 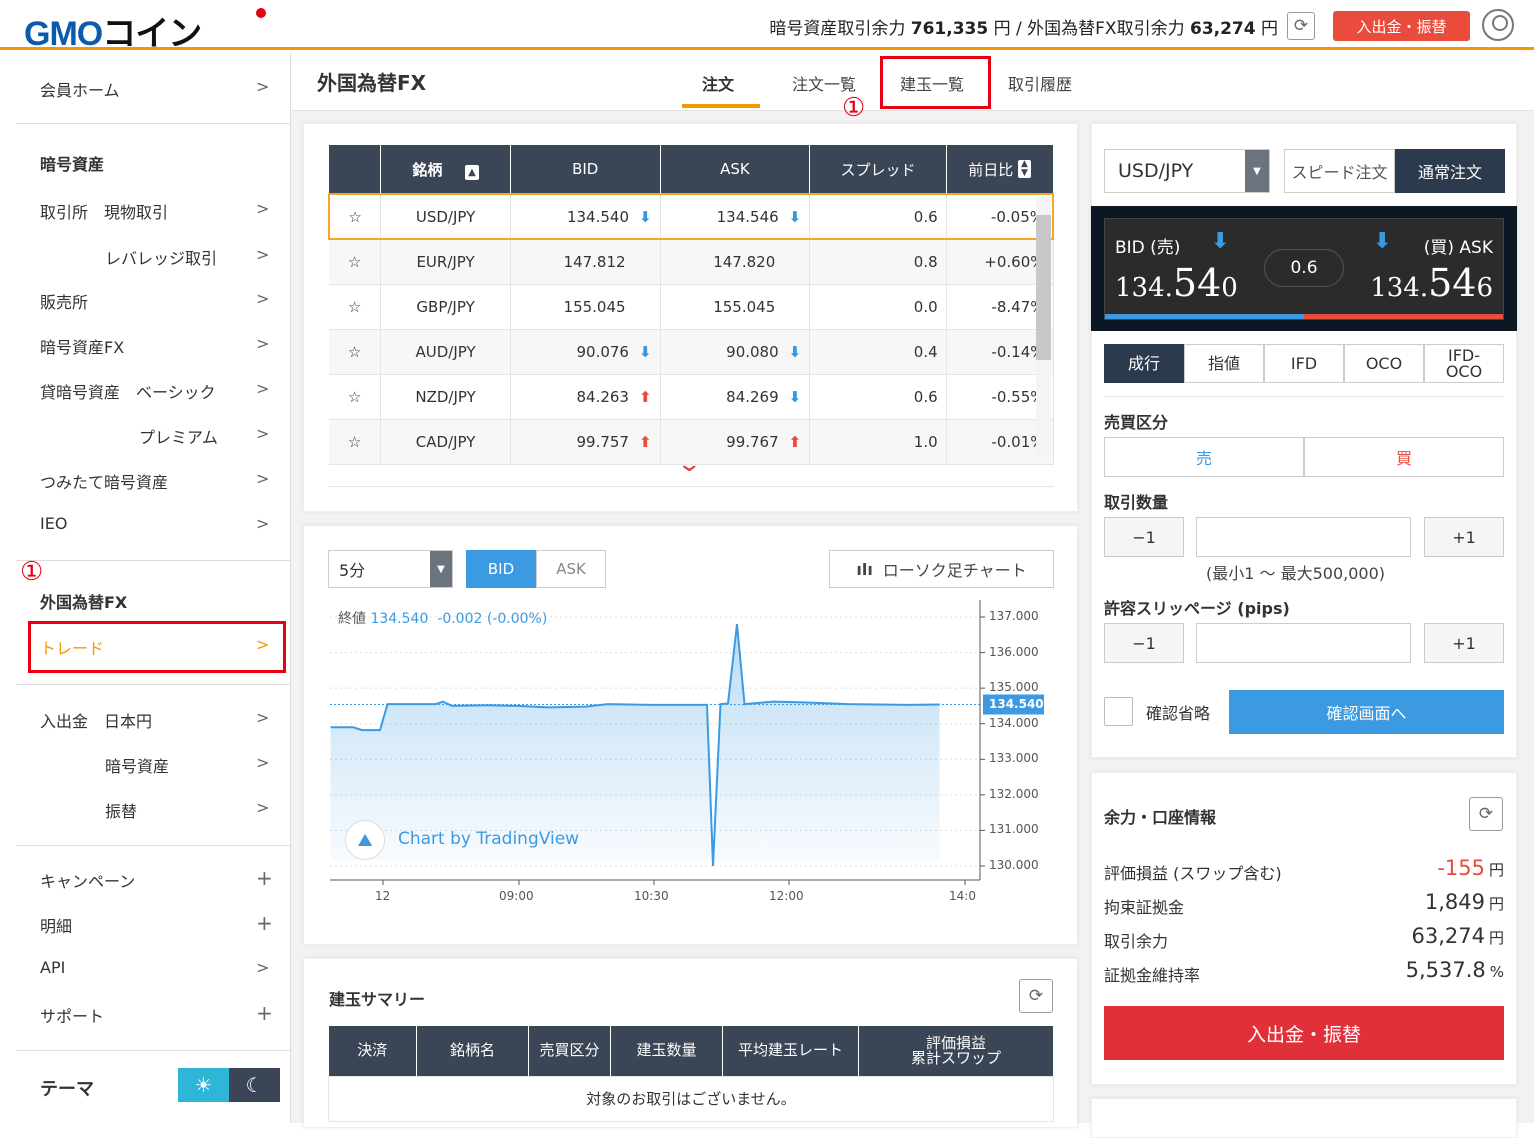 I want to click on arrow-down-icon: ⬇, so click(x=645, y=351).